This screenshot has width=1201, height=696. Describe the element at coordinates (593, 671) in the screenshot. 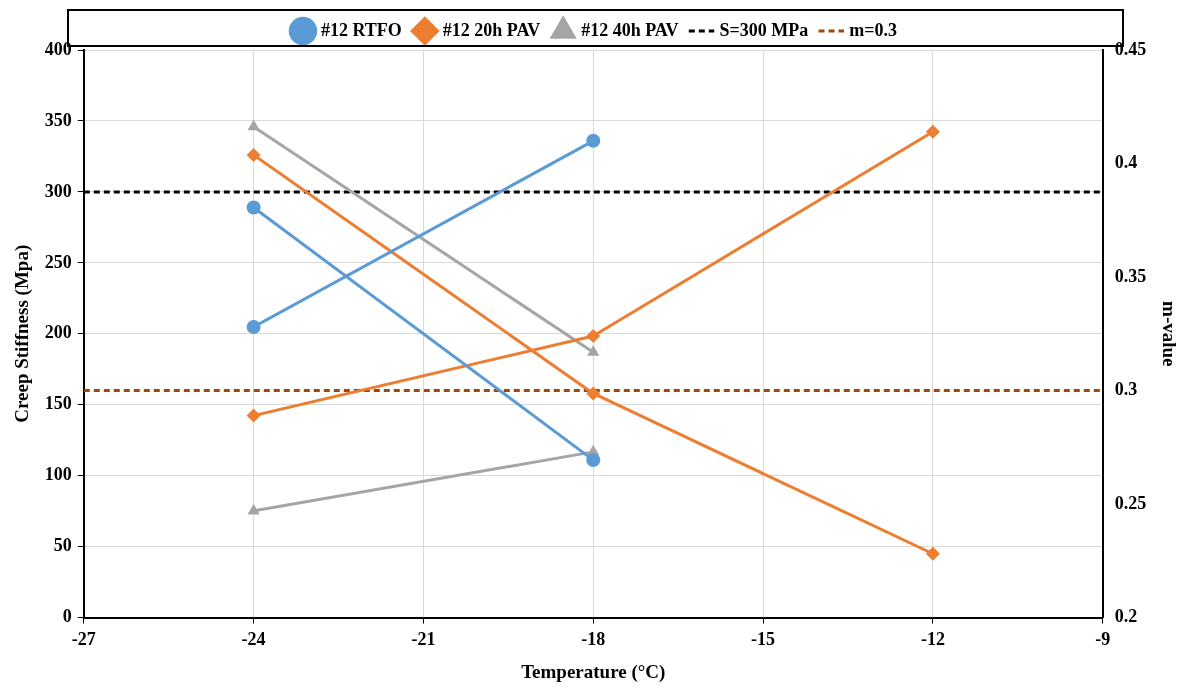

I see `x-axis-title: Temperature (°C)` at that location.